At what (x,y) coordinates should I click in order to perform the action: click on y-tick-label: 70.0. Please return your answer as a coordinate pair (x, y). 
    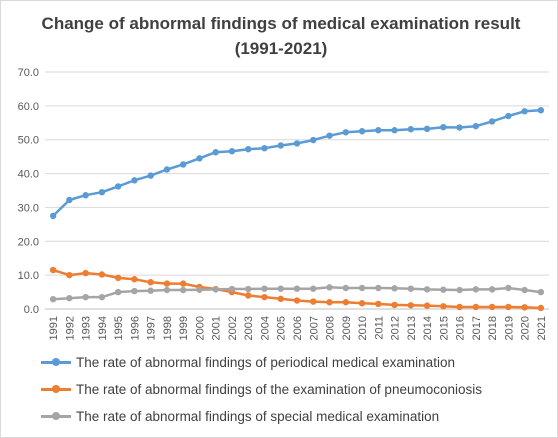
    Looking at the image, I should click on (28, 73).